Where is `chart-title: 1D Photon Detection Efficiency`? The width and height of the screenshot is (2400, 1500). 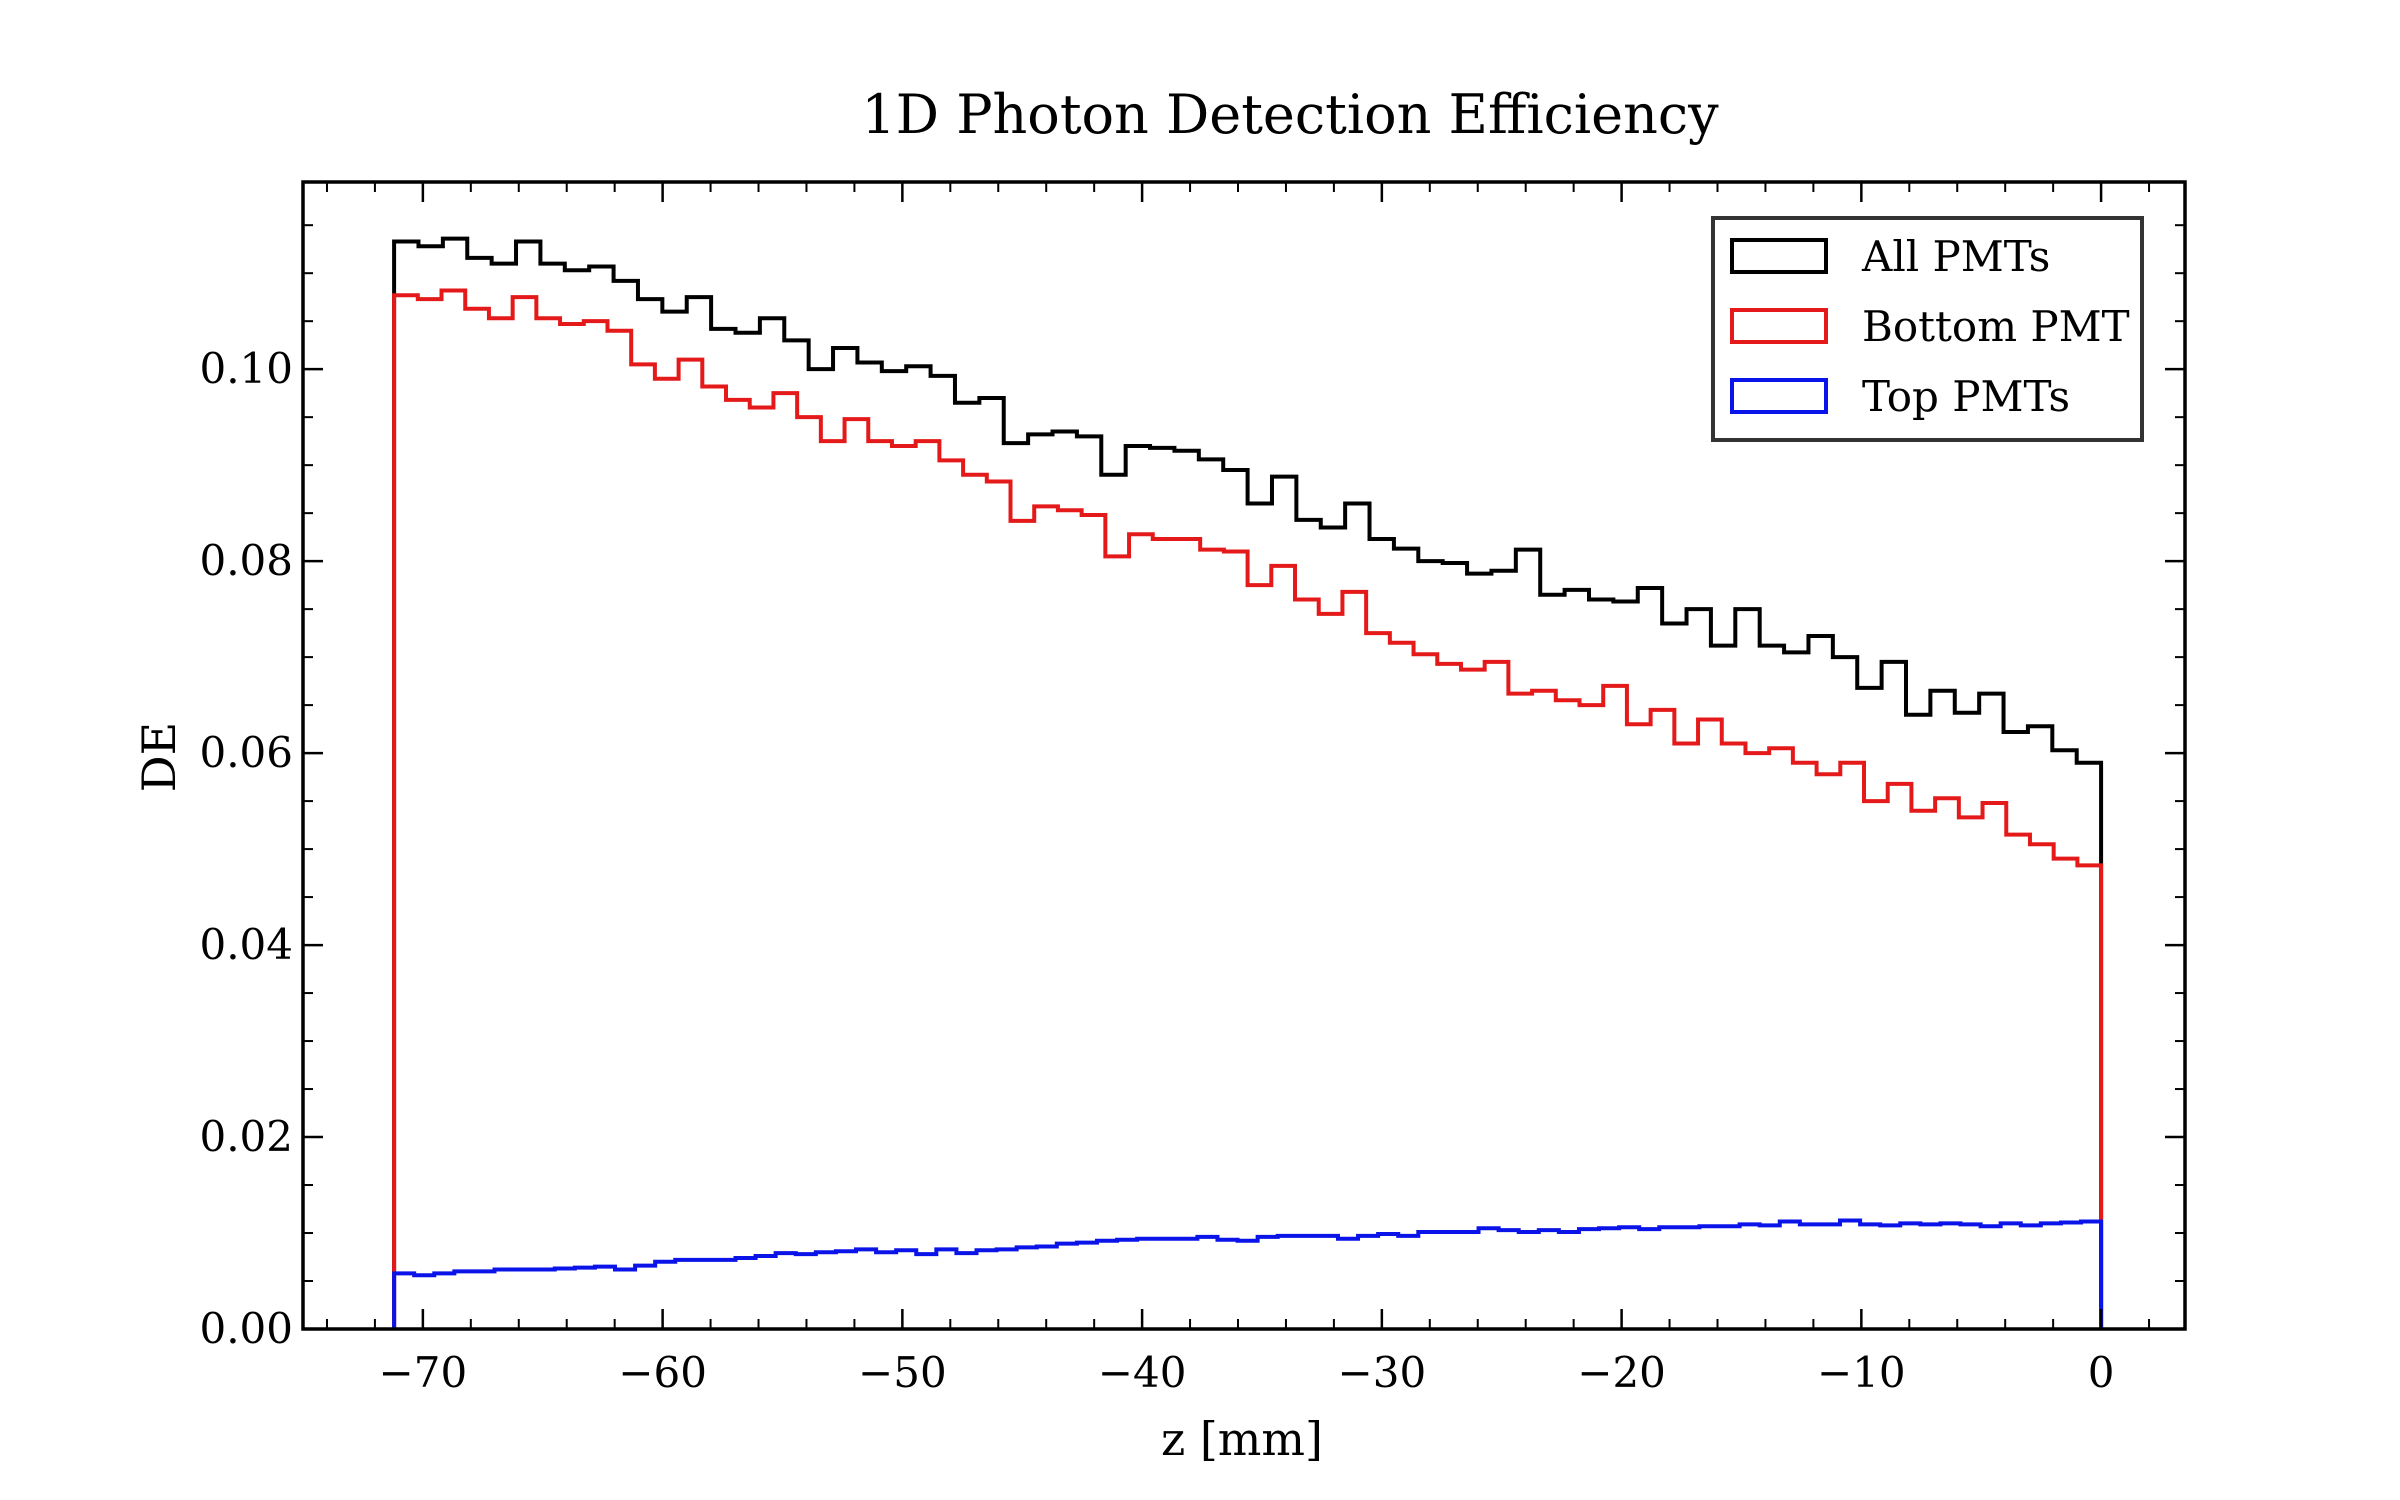
chart-title: 1D Photon Detection Efficiency is located at coordinates (1290, 114).